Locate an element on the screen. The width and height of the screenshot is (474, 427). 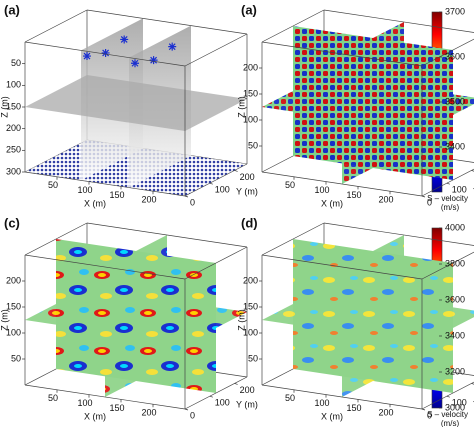
colorbar-tick-label: 3200 is located at coordinates (455, 371).